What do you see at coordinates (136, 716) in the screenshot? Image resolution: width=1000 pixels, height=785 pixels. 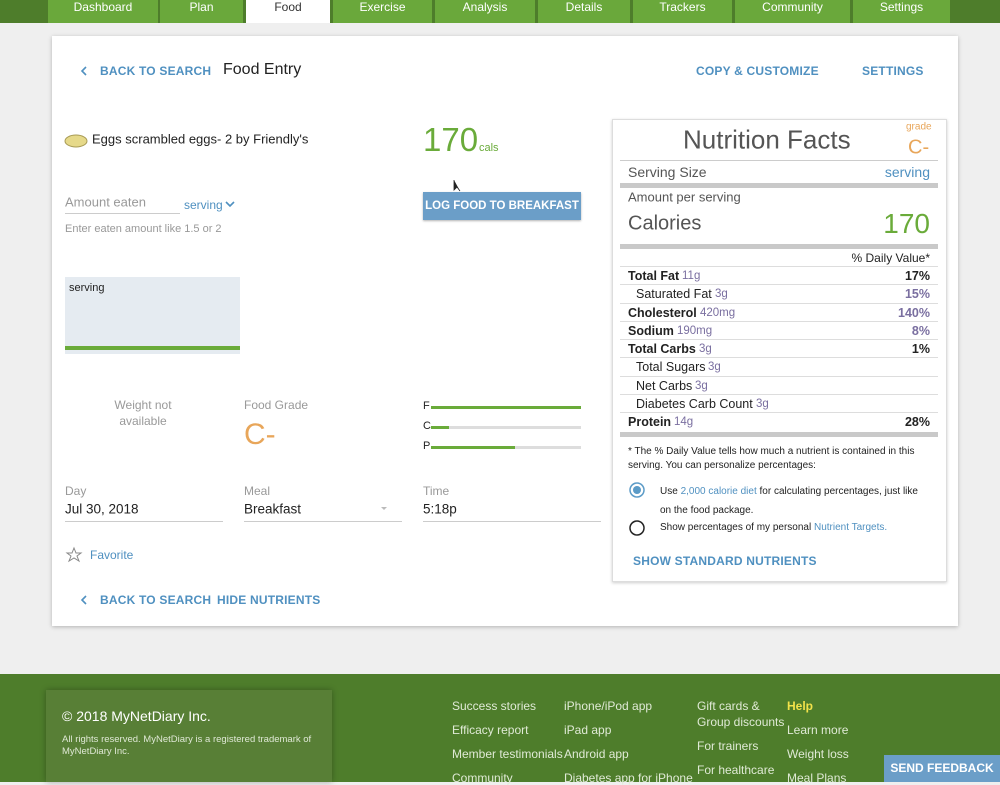 I see `copyright: © 2018 MyNetDiary Inc.` at bounding box center [136, 716].